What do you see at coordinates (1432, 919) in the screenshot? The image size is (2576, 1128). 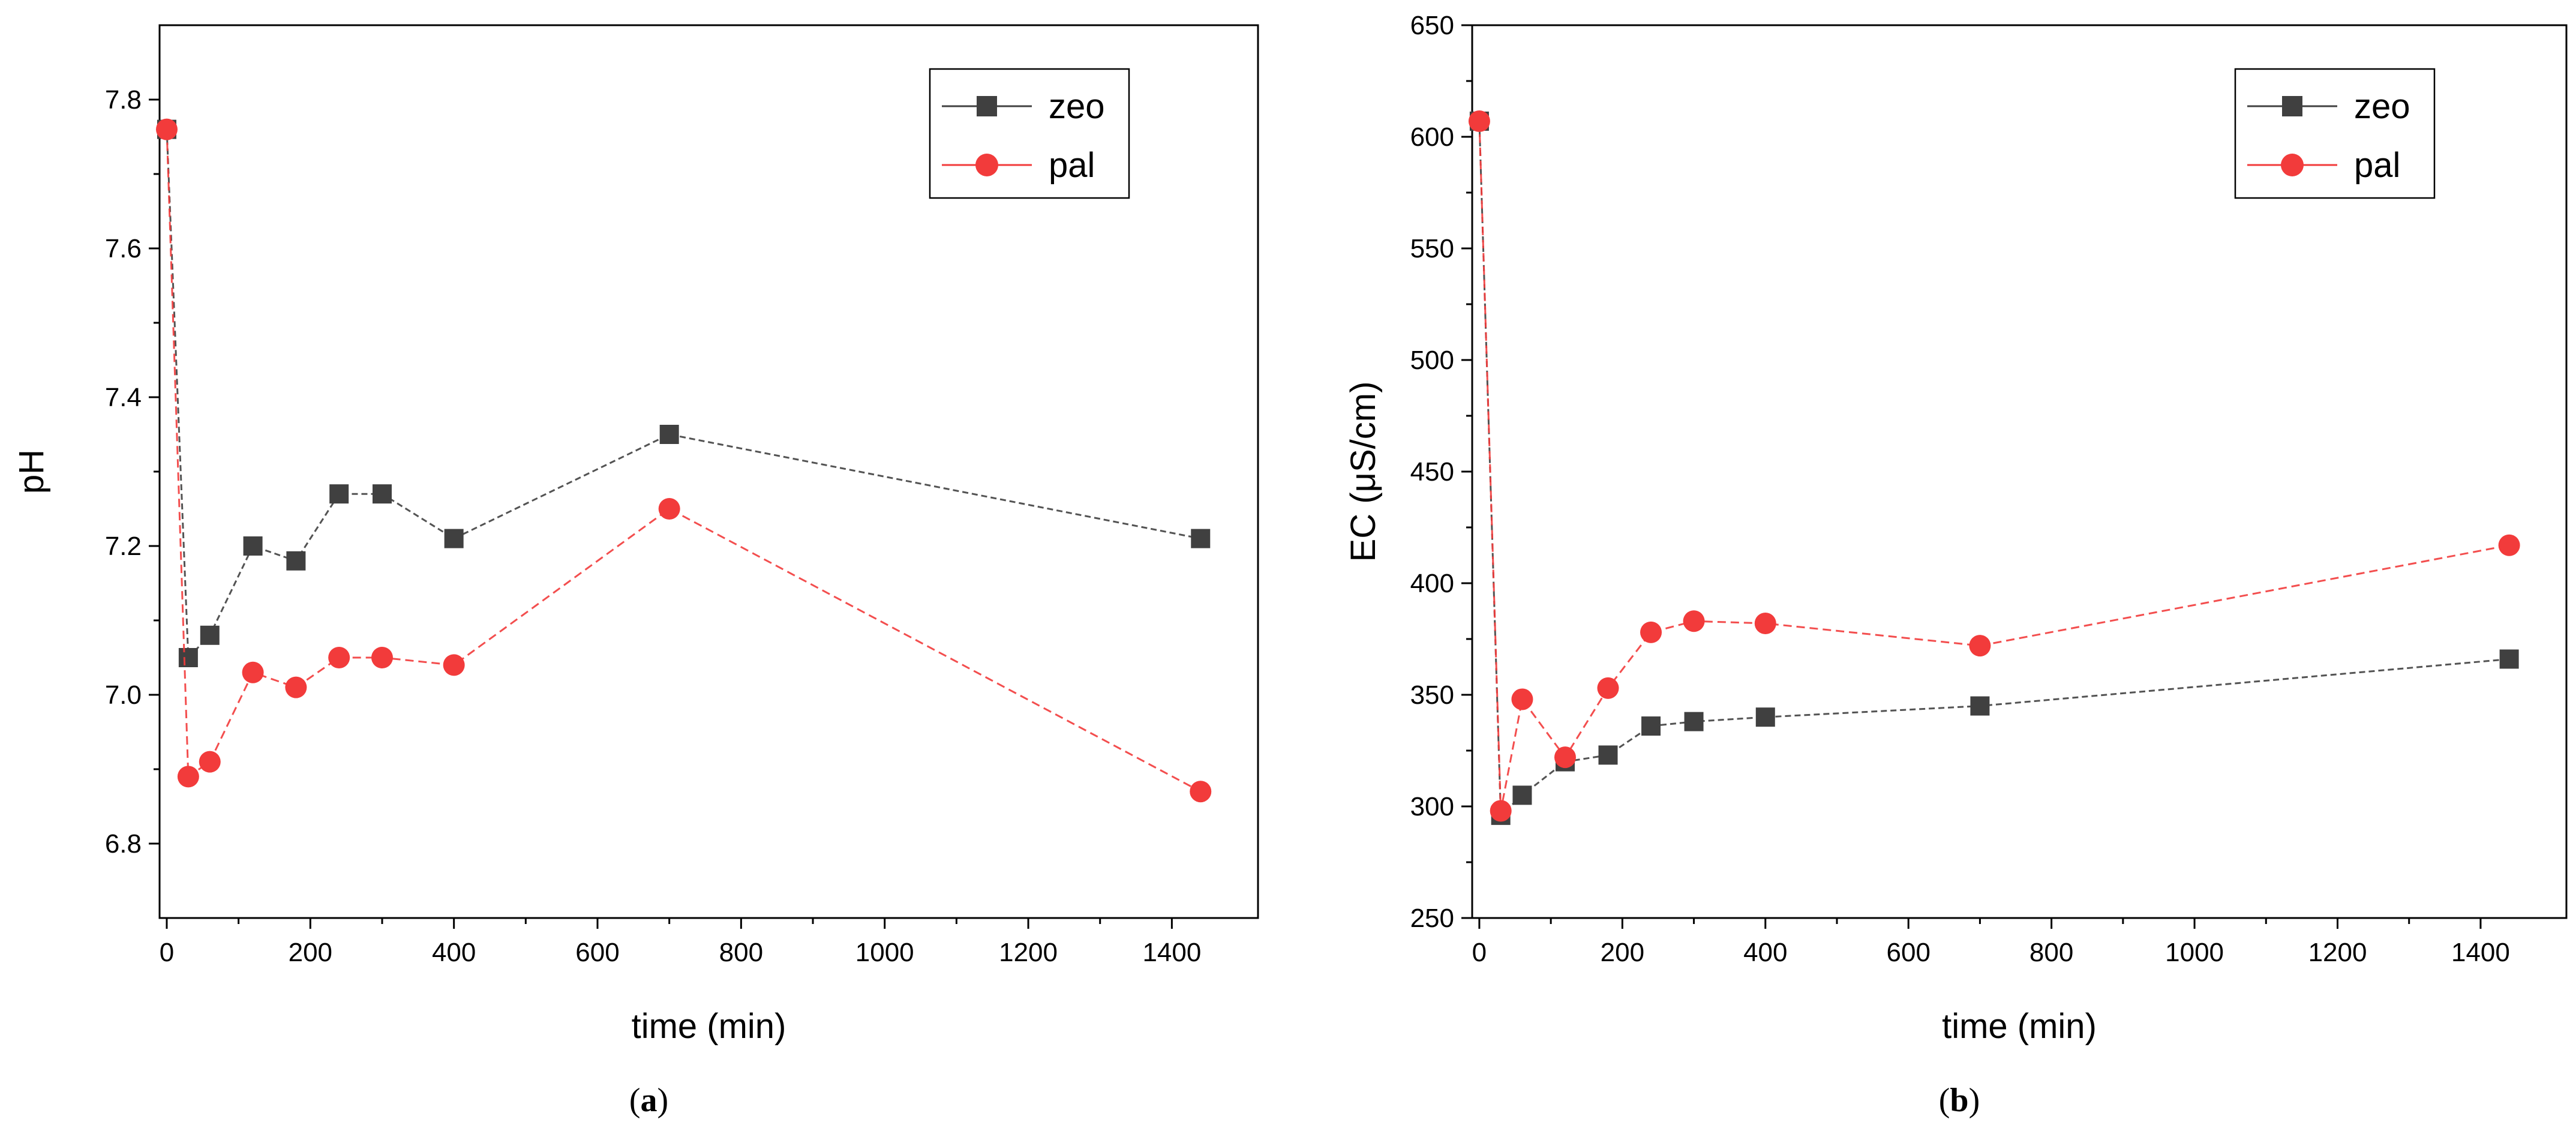 I see `y-tick-label: 250` at bounding box center [1432, 919].